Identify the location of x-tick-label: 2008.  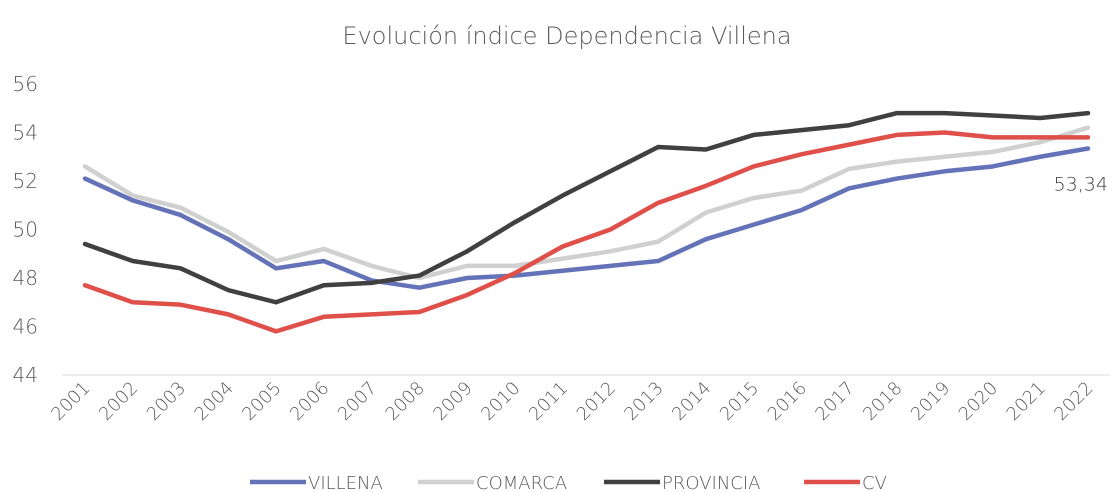
(405, 401).